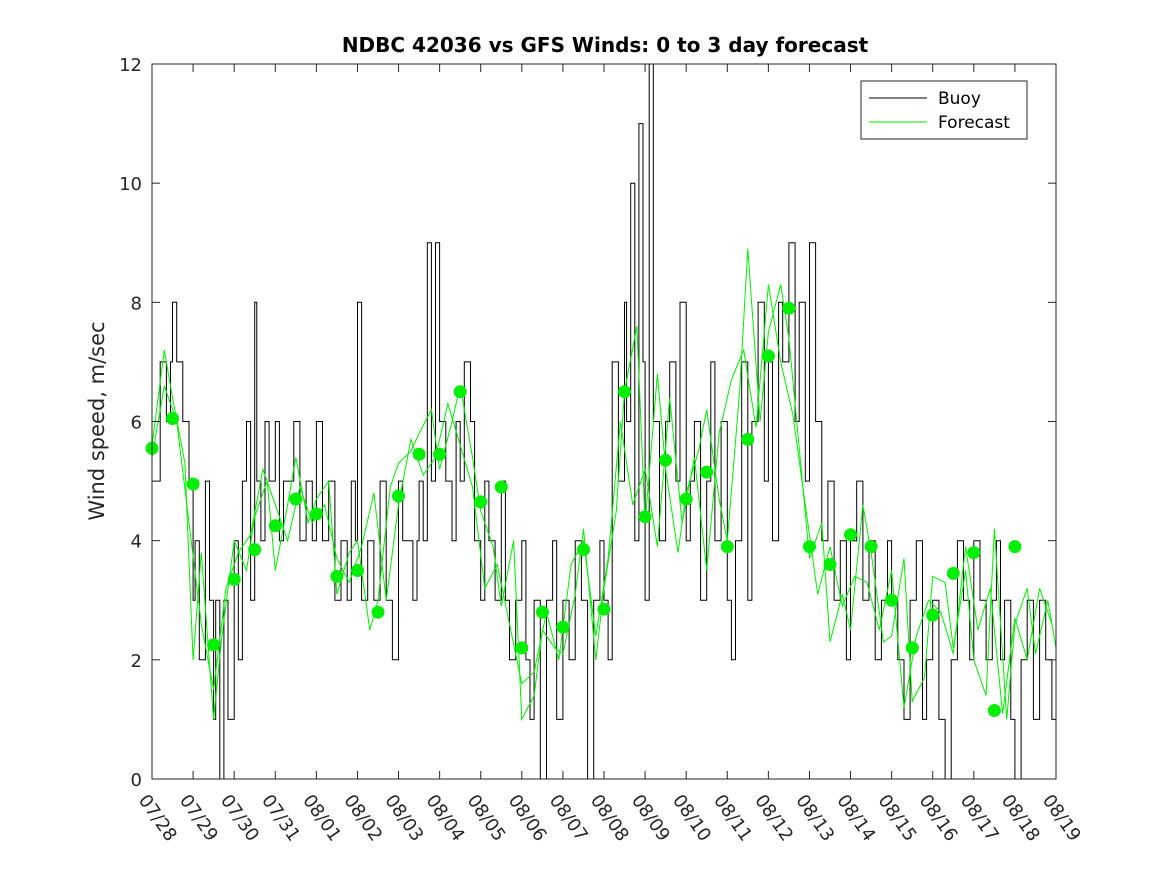  What do you see at coordinates (814, 818) in the screenshot?
I see `x-tick-label: 08/13` at bounding box center [814, 818].